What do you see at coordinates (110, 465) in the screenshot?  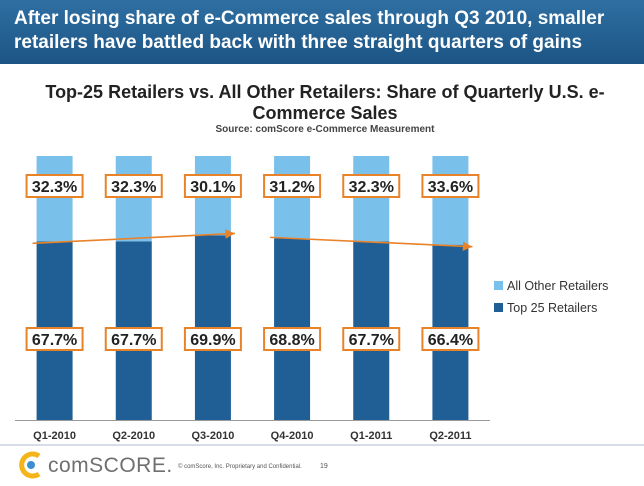 I see `logo-text: comSCORE.` at bounding box center [110, 465].